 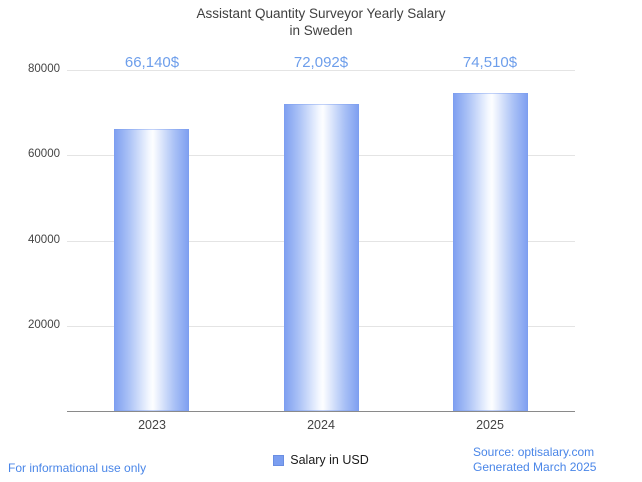 I want to click on value-label: 72,092$, so click(x=321, y=62).